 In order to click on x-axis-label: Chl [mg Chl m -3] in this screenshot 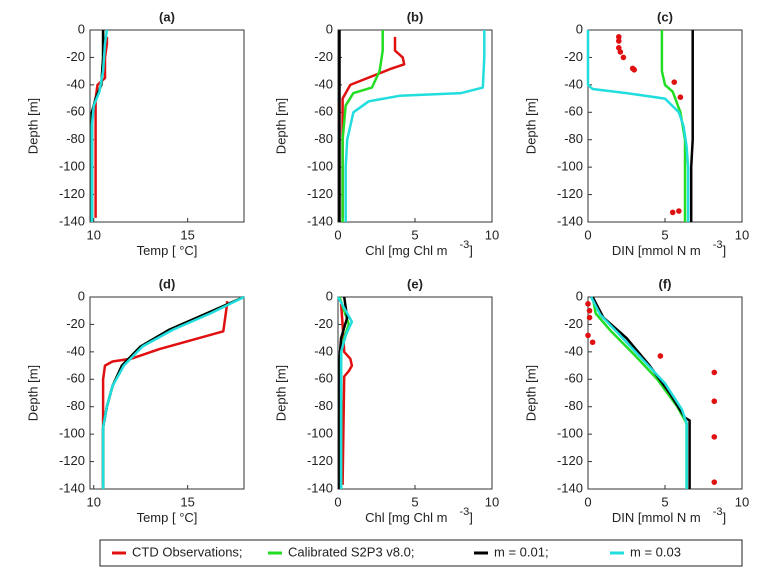, I will do `click(419, 249)`.